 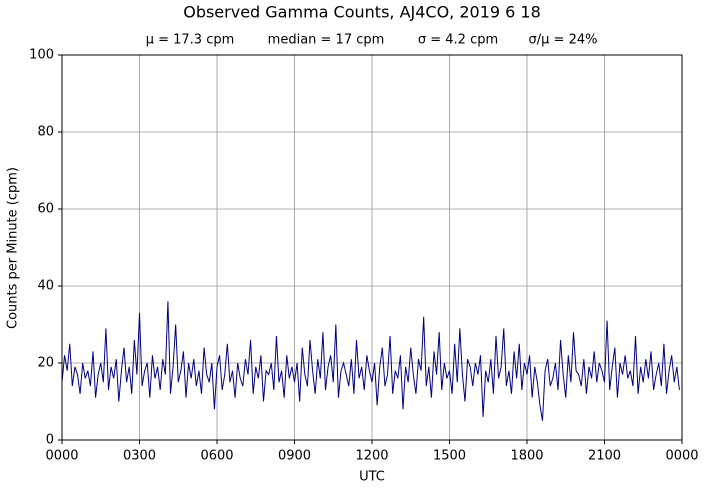 What do you see at coordinates (371, 456) in the screenshot?
I see `x-tick-label: 1200` at bounding box center [371, 456].